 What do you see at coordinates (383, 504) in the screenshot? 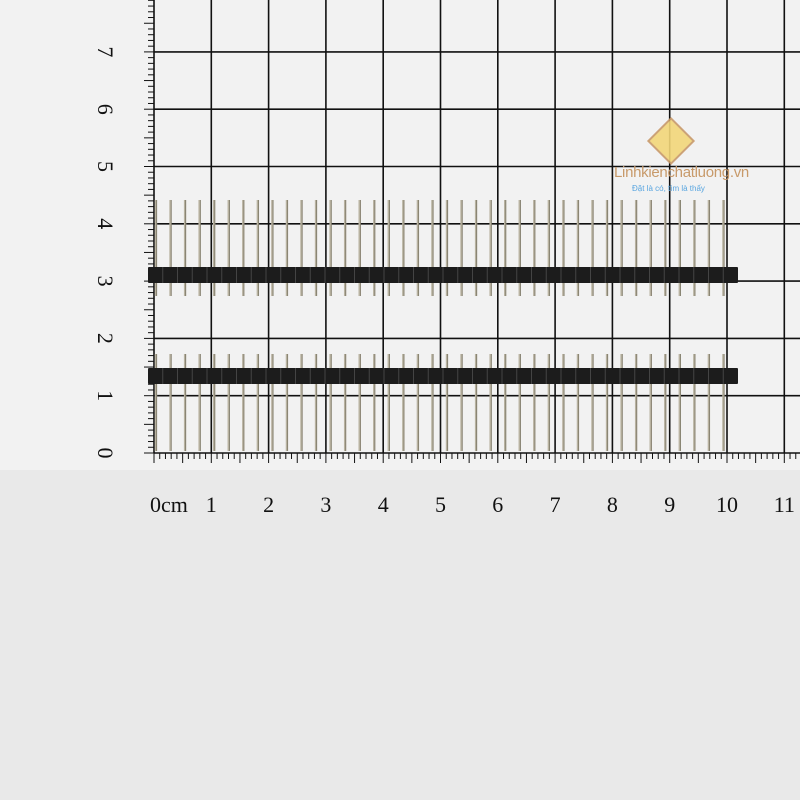
I see `x-axis-label: 4` at bounding box center [383, 504].